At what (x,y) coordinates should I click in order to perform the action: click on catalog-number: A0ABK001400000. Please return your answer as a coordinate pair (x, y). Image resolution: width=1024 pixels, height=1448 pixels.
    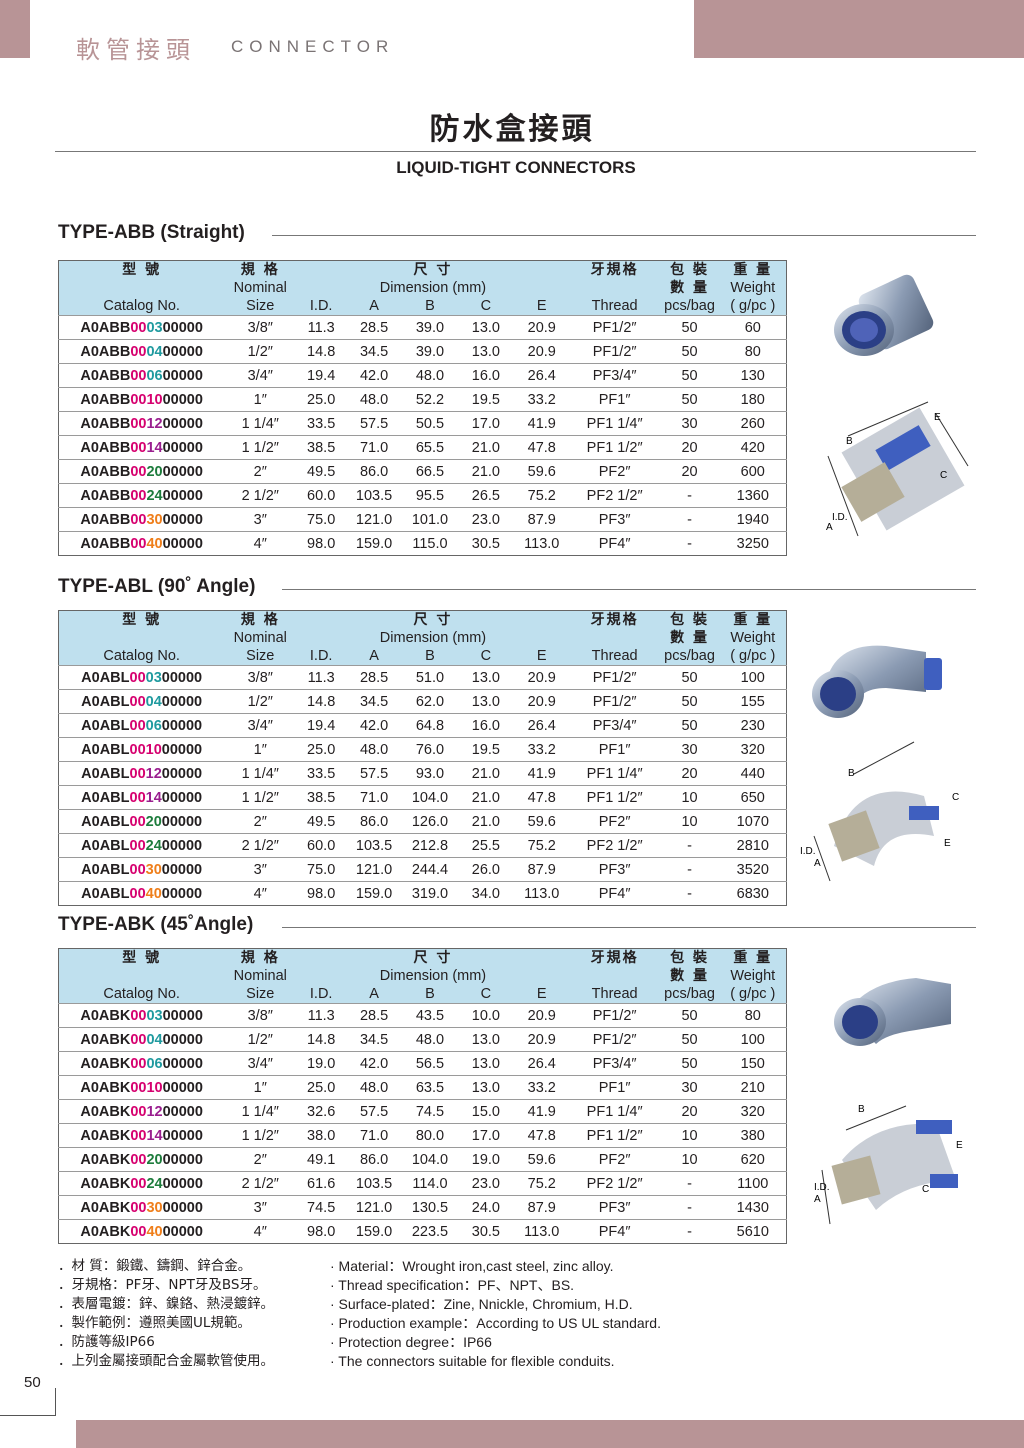
    Looking at the image, I should click on (141, 1135).